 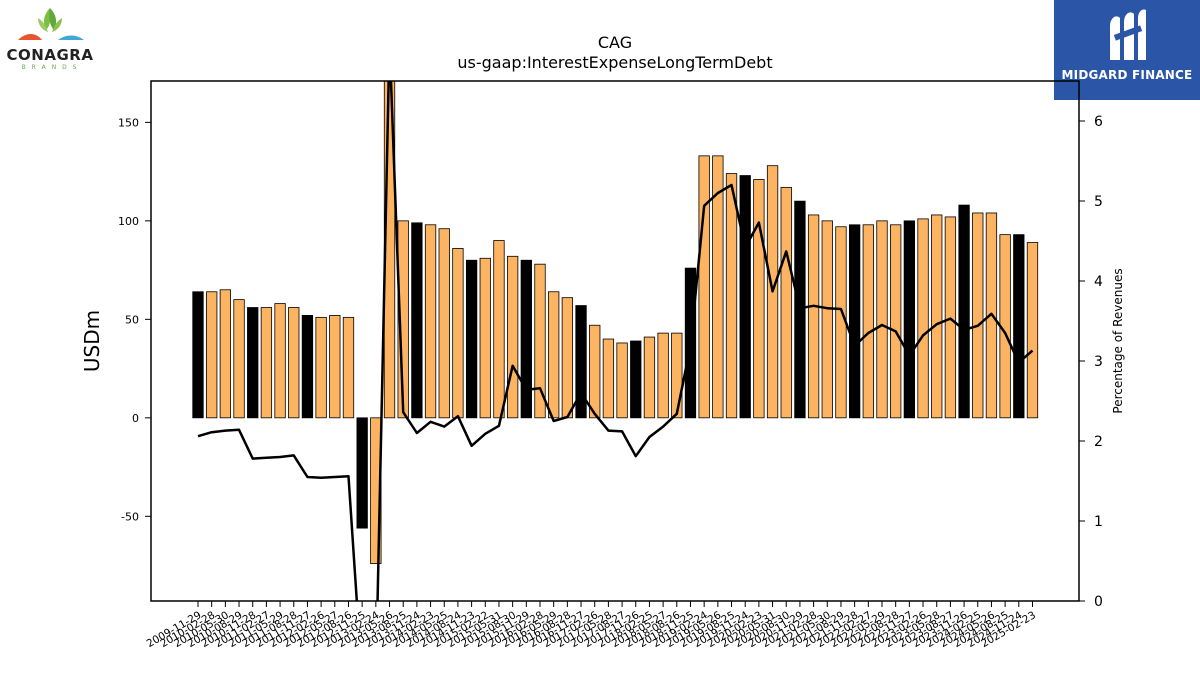 I want to click on y2-axis-label: Percentage of Revenues, so click(x=1118, y=340).